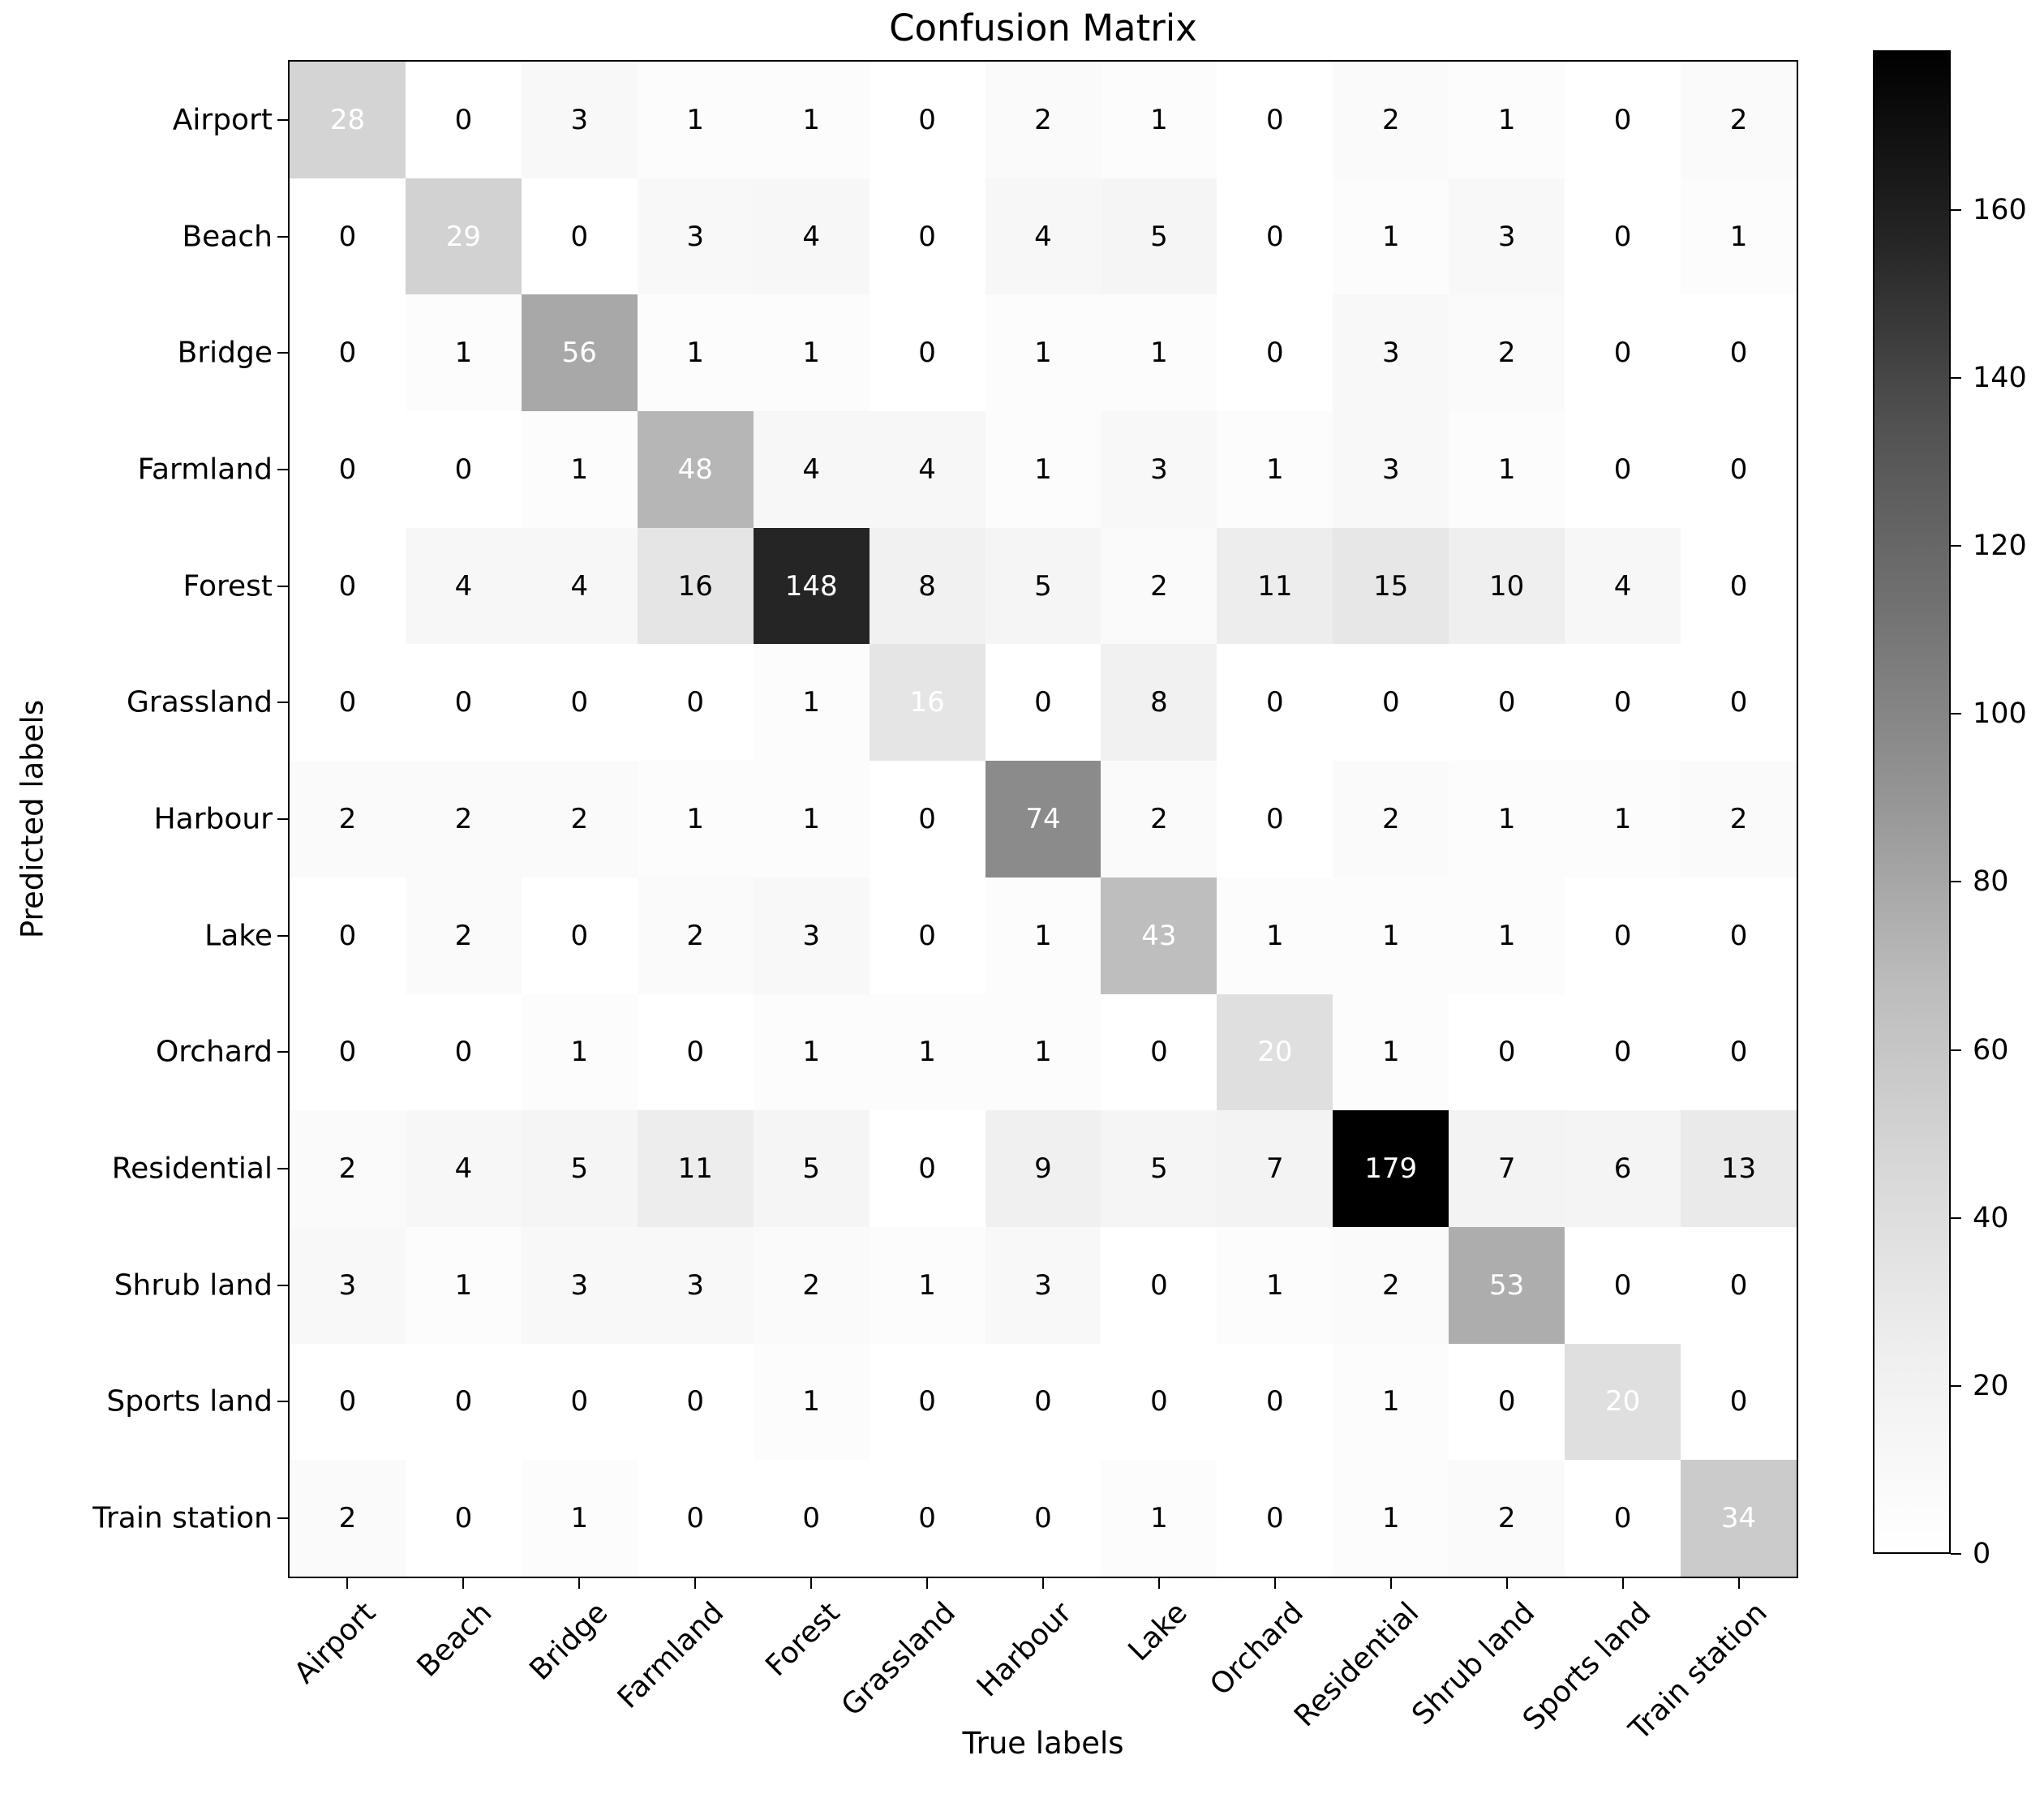  I want to click on y-tick-label: Residential, so click(192, 1169).